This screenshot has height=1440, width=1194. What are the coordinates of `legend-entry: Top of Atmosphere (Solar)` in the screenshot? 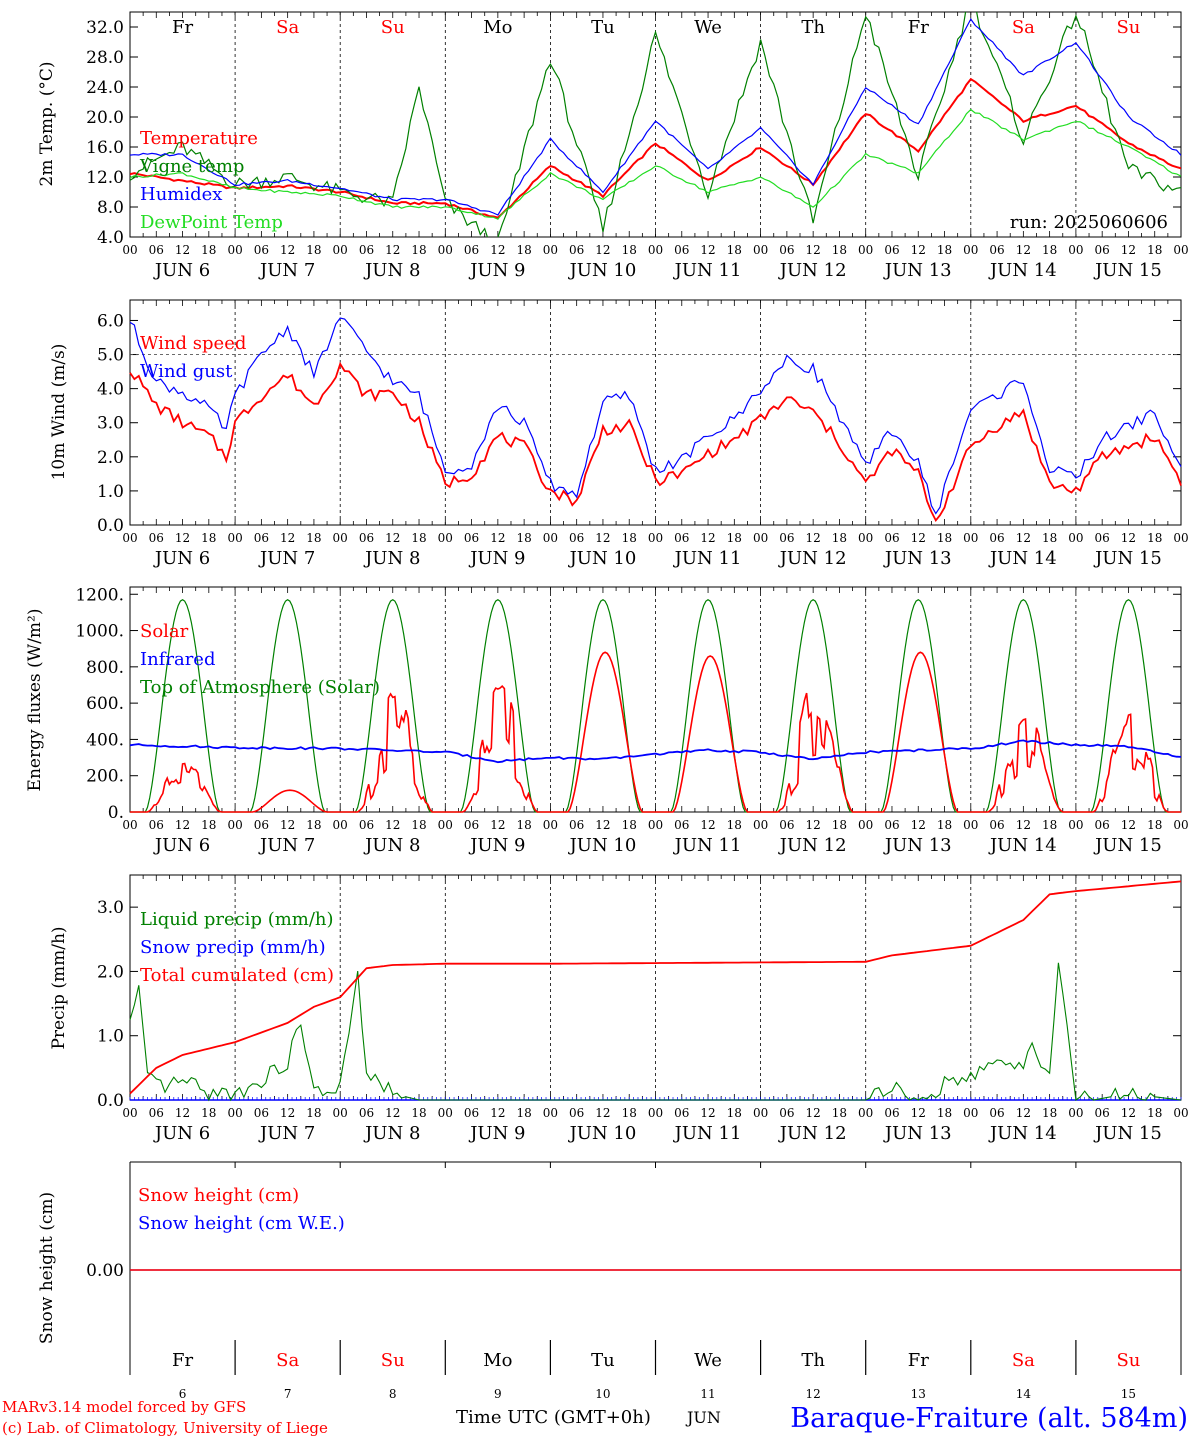 It's located at (260, 687).